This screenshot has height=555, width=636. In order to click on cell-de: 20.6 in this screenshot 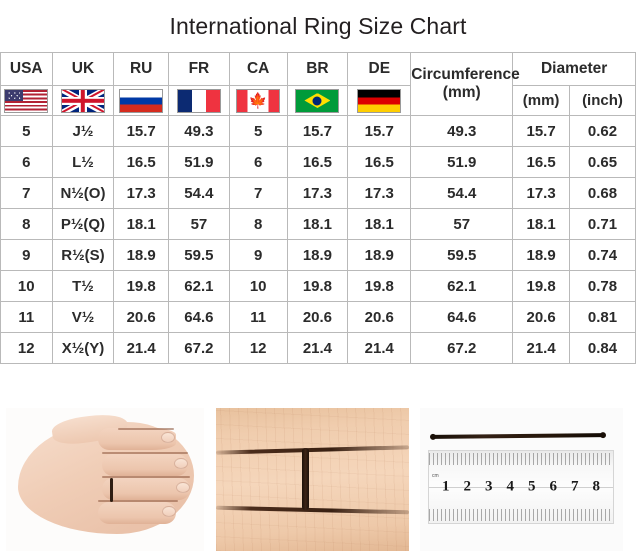, I will do `click(379, 317)`.